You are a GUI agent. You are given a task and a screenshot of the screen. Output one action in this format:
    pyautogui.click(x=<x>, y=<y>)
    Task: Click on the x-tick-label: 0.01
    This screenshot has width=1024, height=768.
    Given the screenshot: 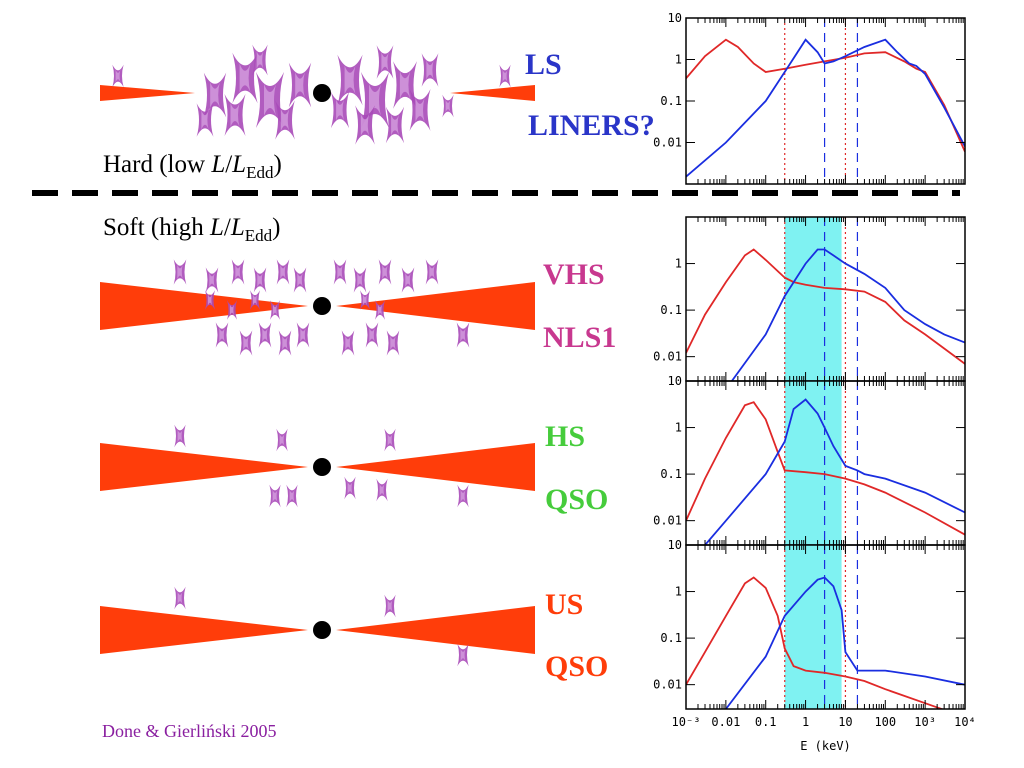 What is the action you would take?
    pyautogui.click(x=725, y=722)
    